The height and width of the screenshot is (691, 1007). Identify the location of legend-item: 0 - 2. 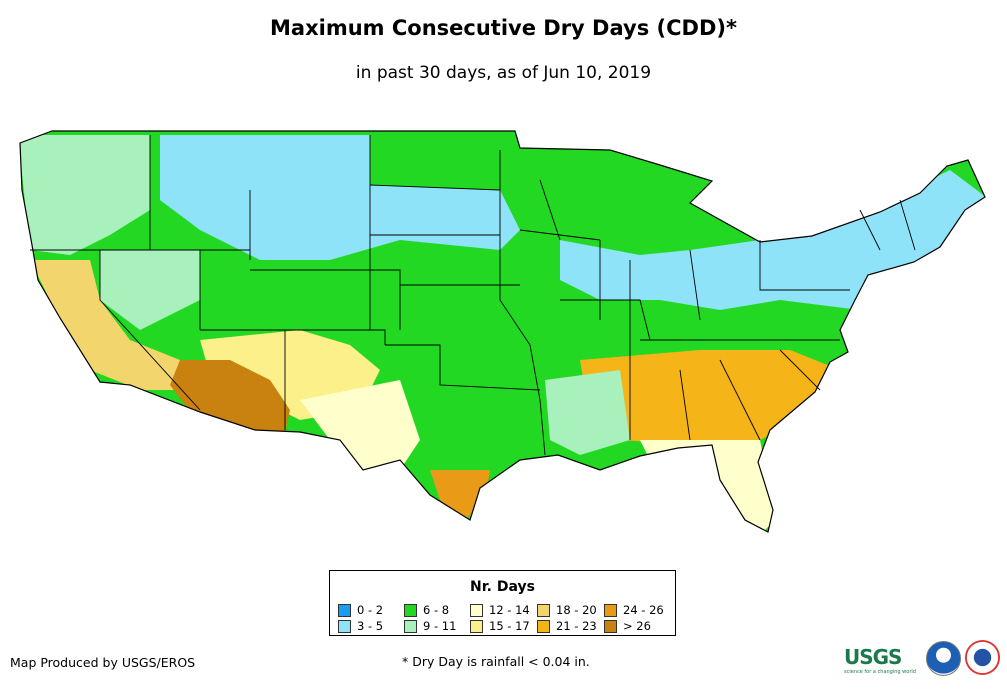
(371, 610).